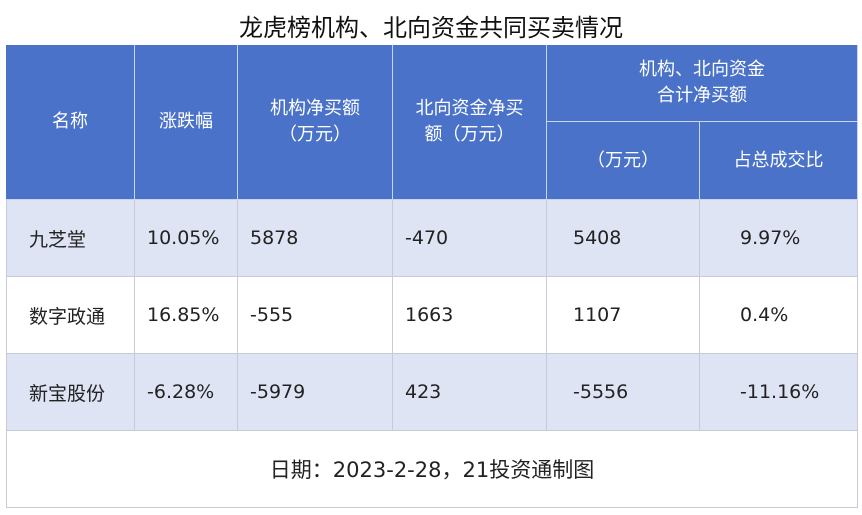 This screenshot has height=515, width=862. Describe the element at coordinates (779, 238) in the screenshot. I see `table-cell: 9.97%` at that location.